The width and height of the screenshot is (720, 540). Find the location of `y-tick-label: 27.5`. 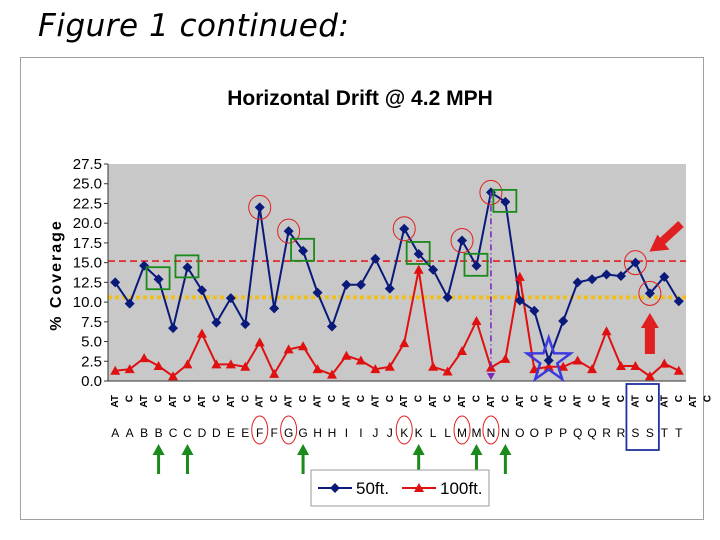

y-tick-label: 27.5 is located at coordinates (87, 164).